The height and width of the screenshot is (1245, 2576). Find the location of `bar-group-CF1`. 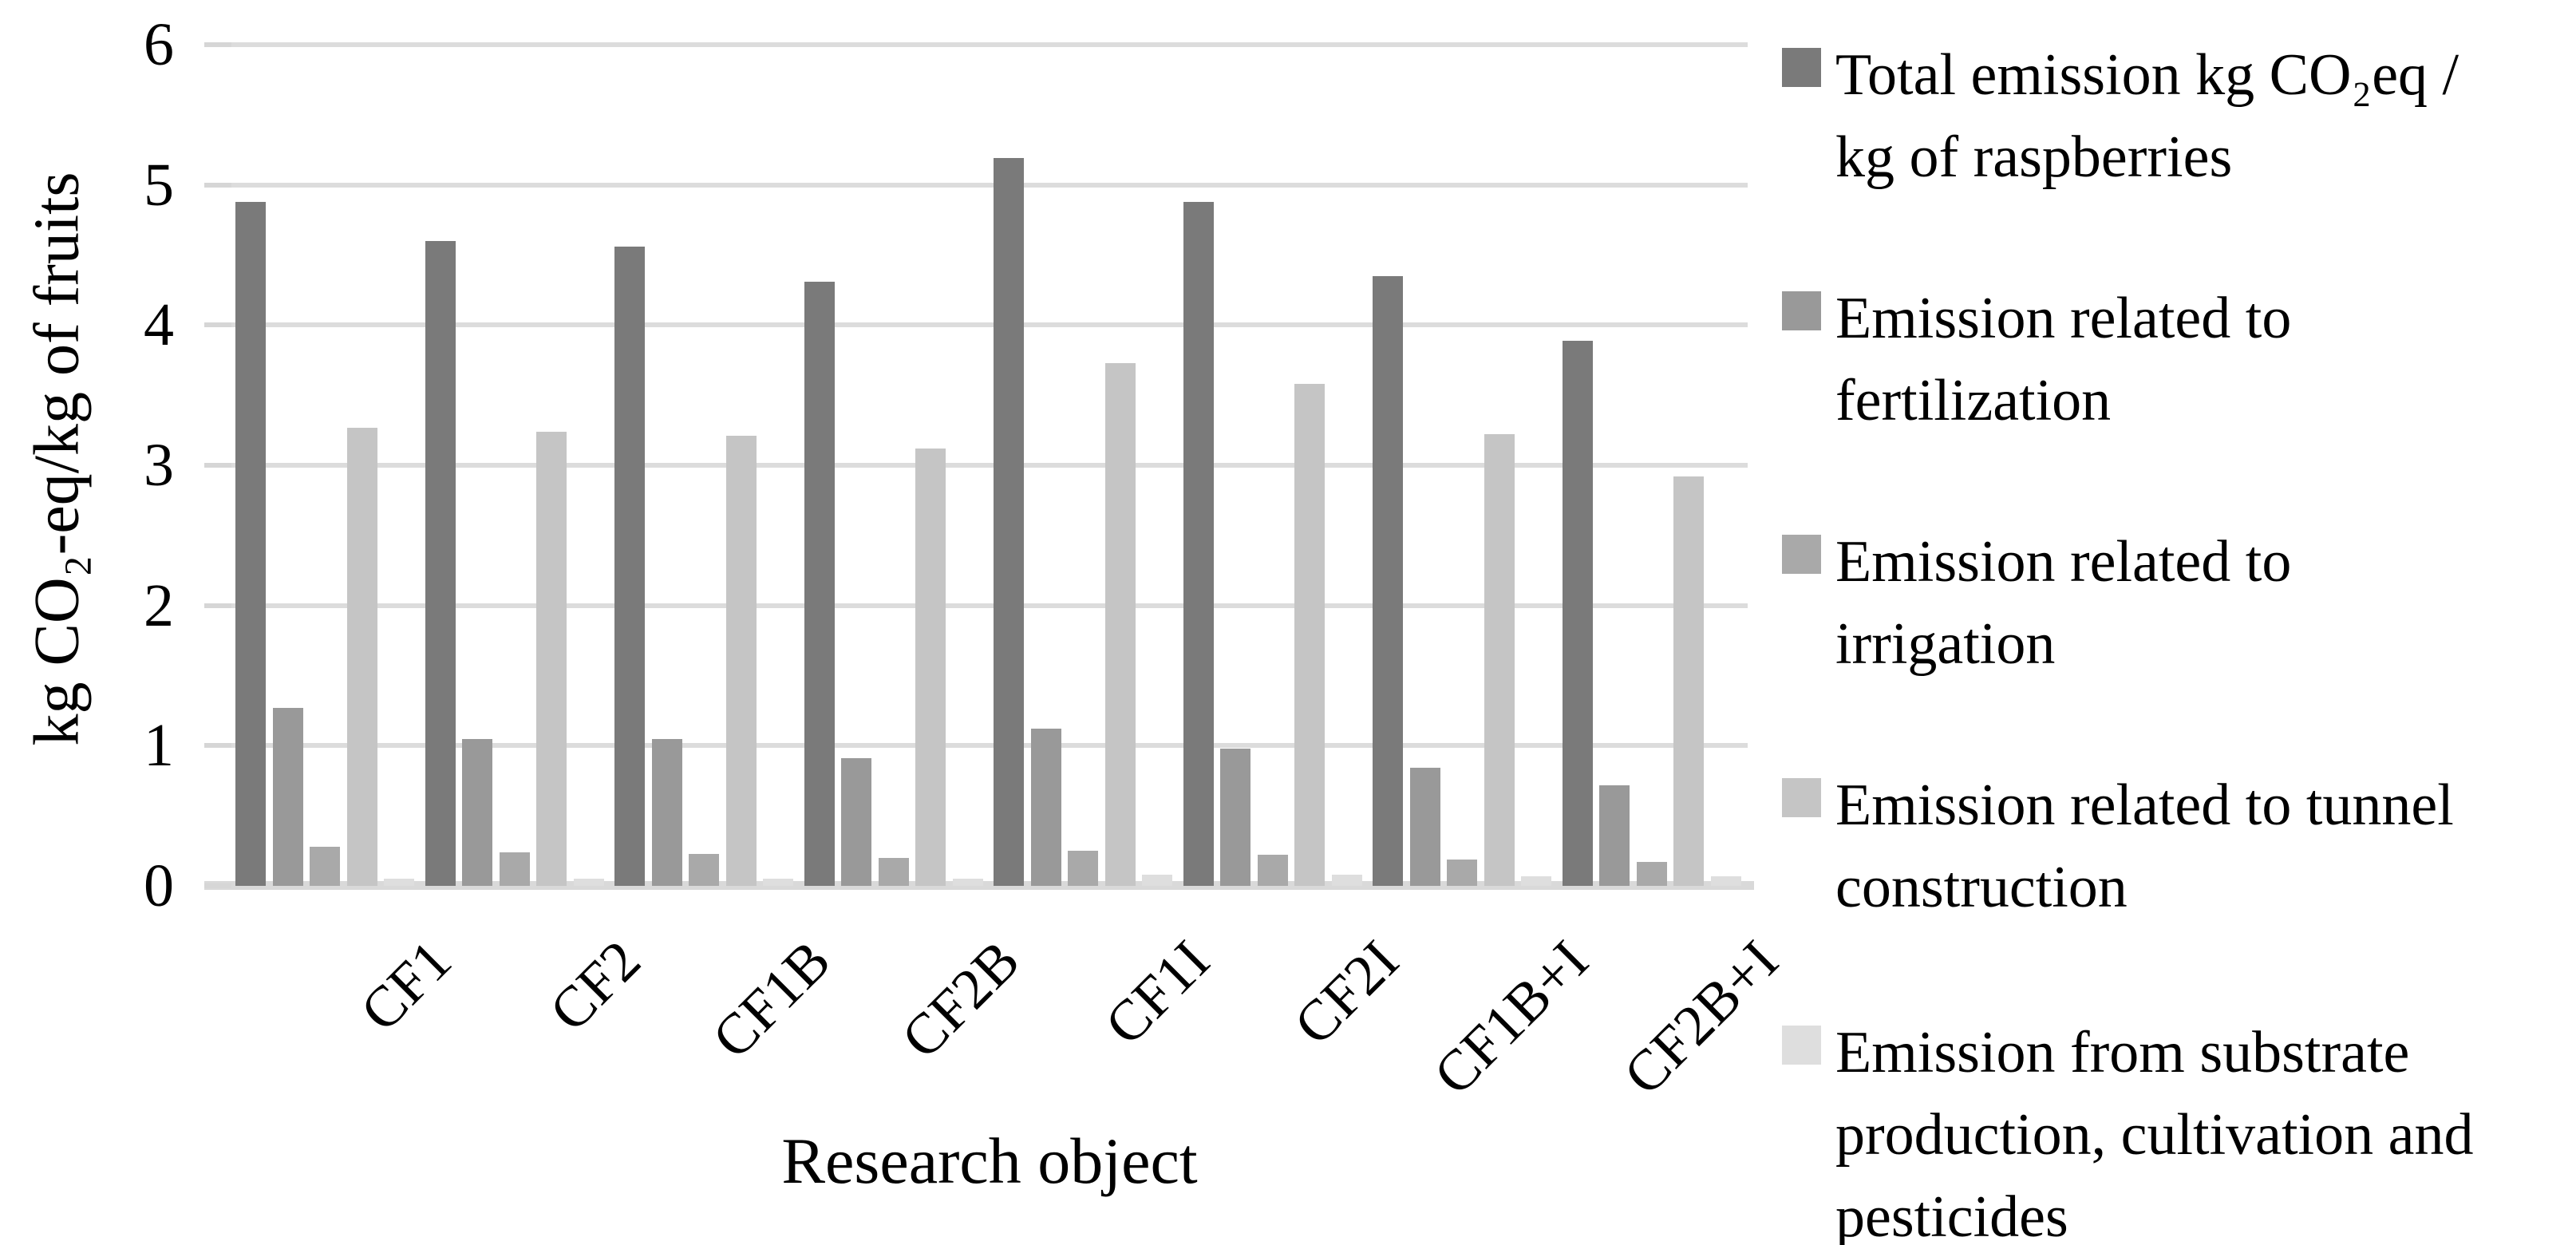

bar-group-CF1 is located at coordinates (326, 466).